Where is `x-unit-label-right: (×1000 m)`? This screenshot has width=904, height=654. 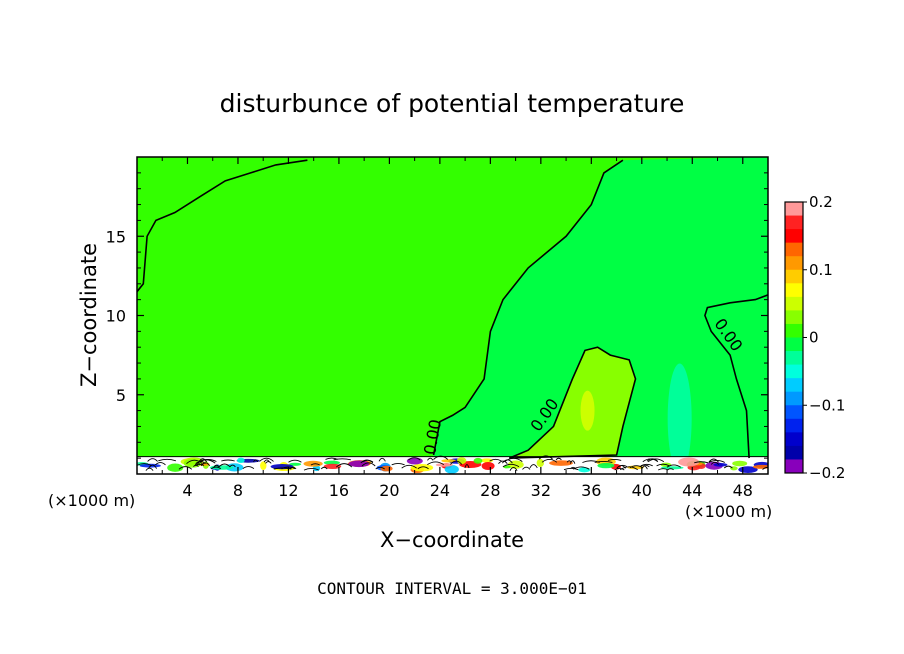
x-unit-label-right: (×1000 m) is located at coordinates (728, 511).